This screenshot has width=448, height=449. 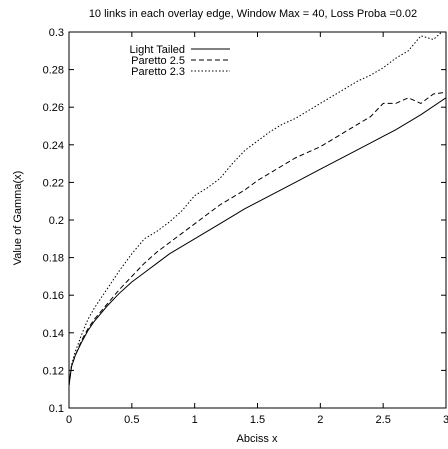 I want to click on y-tick-label: 0.12, so click(x=53, y=371).